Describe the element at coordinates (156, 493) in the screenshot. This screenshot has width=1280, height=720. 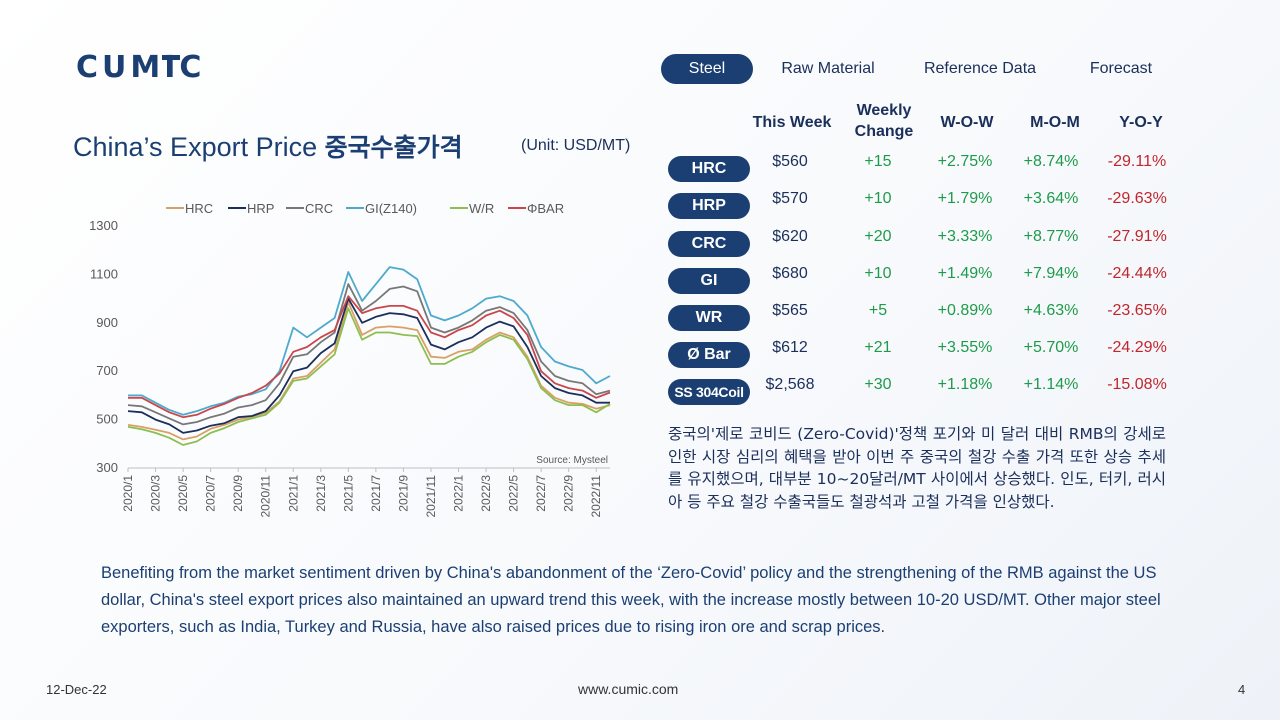
I see `x-tick-label: 2020/3` at that location.